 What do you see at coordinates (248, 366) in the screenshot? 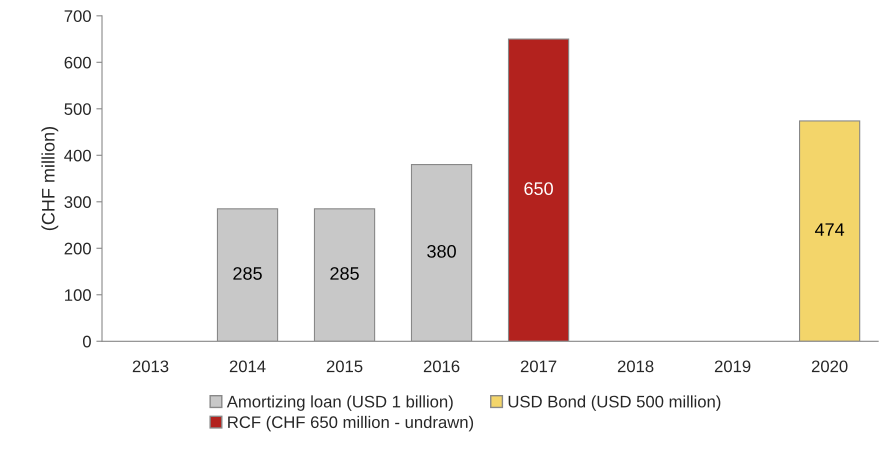
I see `x-tick-label: 2014` at bounding box center [248, 366].